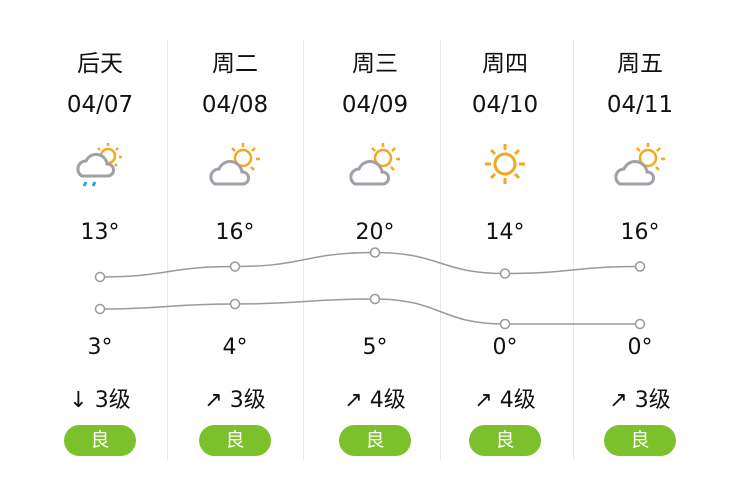 The height and width of the screenshot is (500, 750). I want to click on date-label: 04/10, so click(505, 105).